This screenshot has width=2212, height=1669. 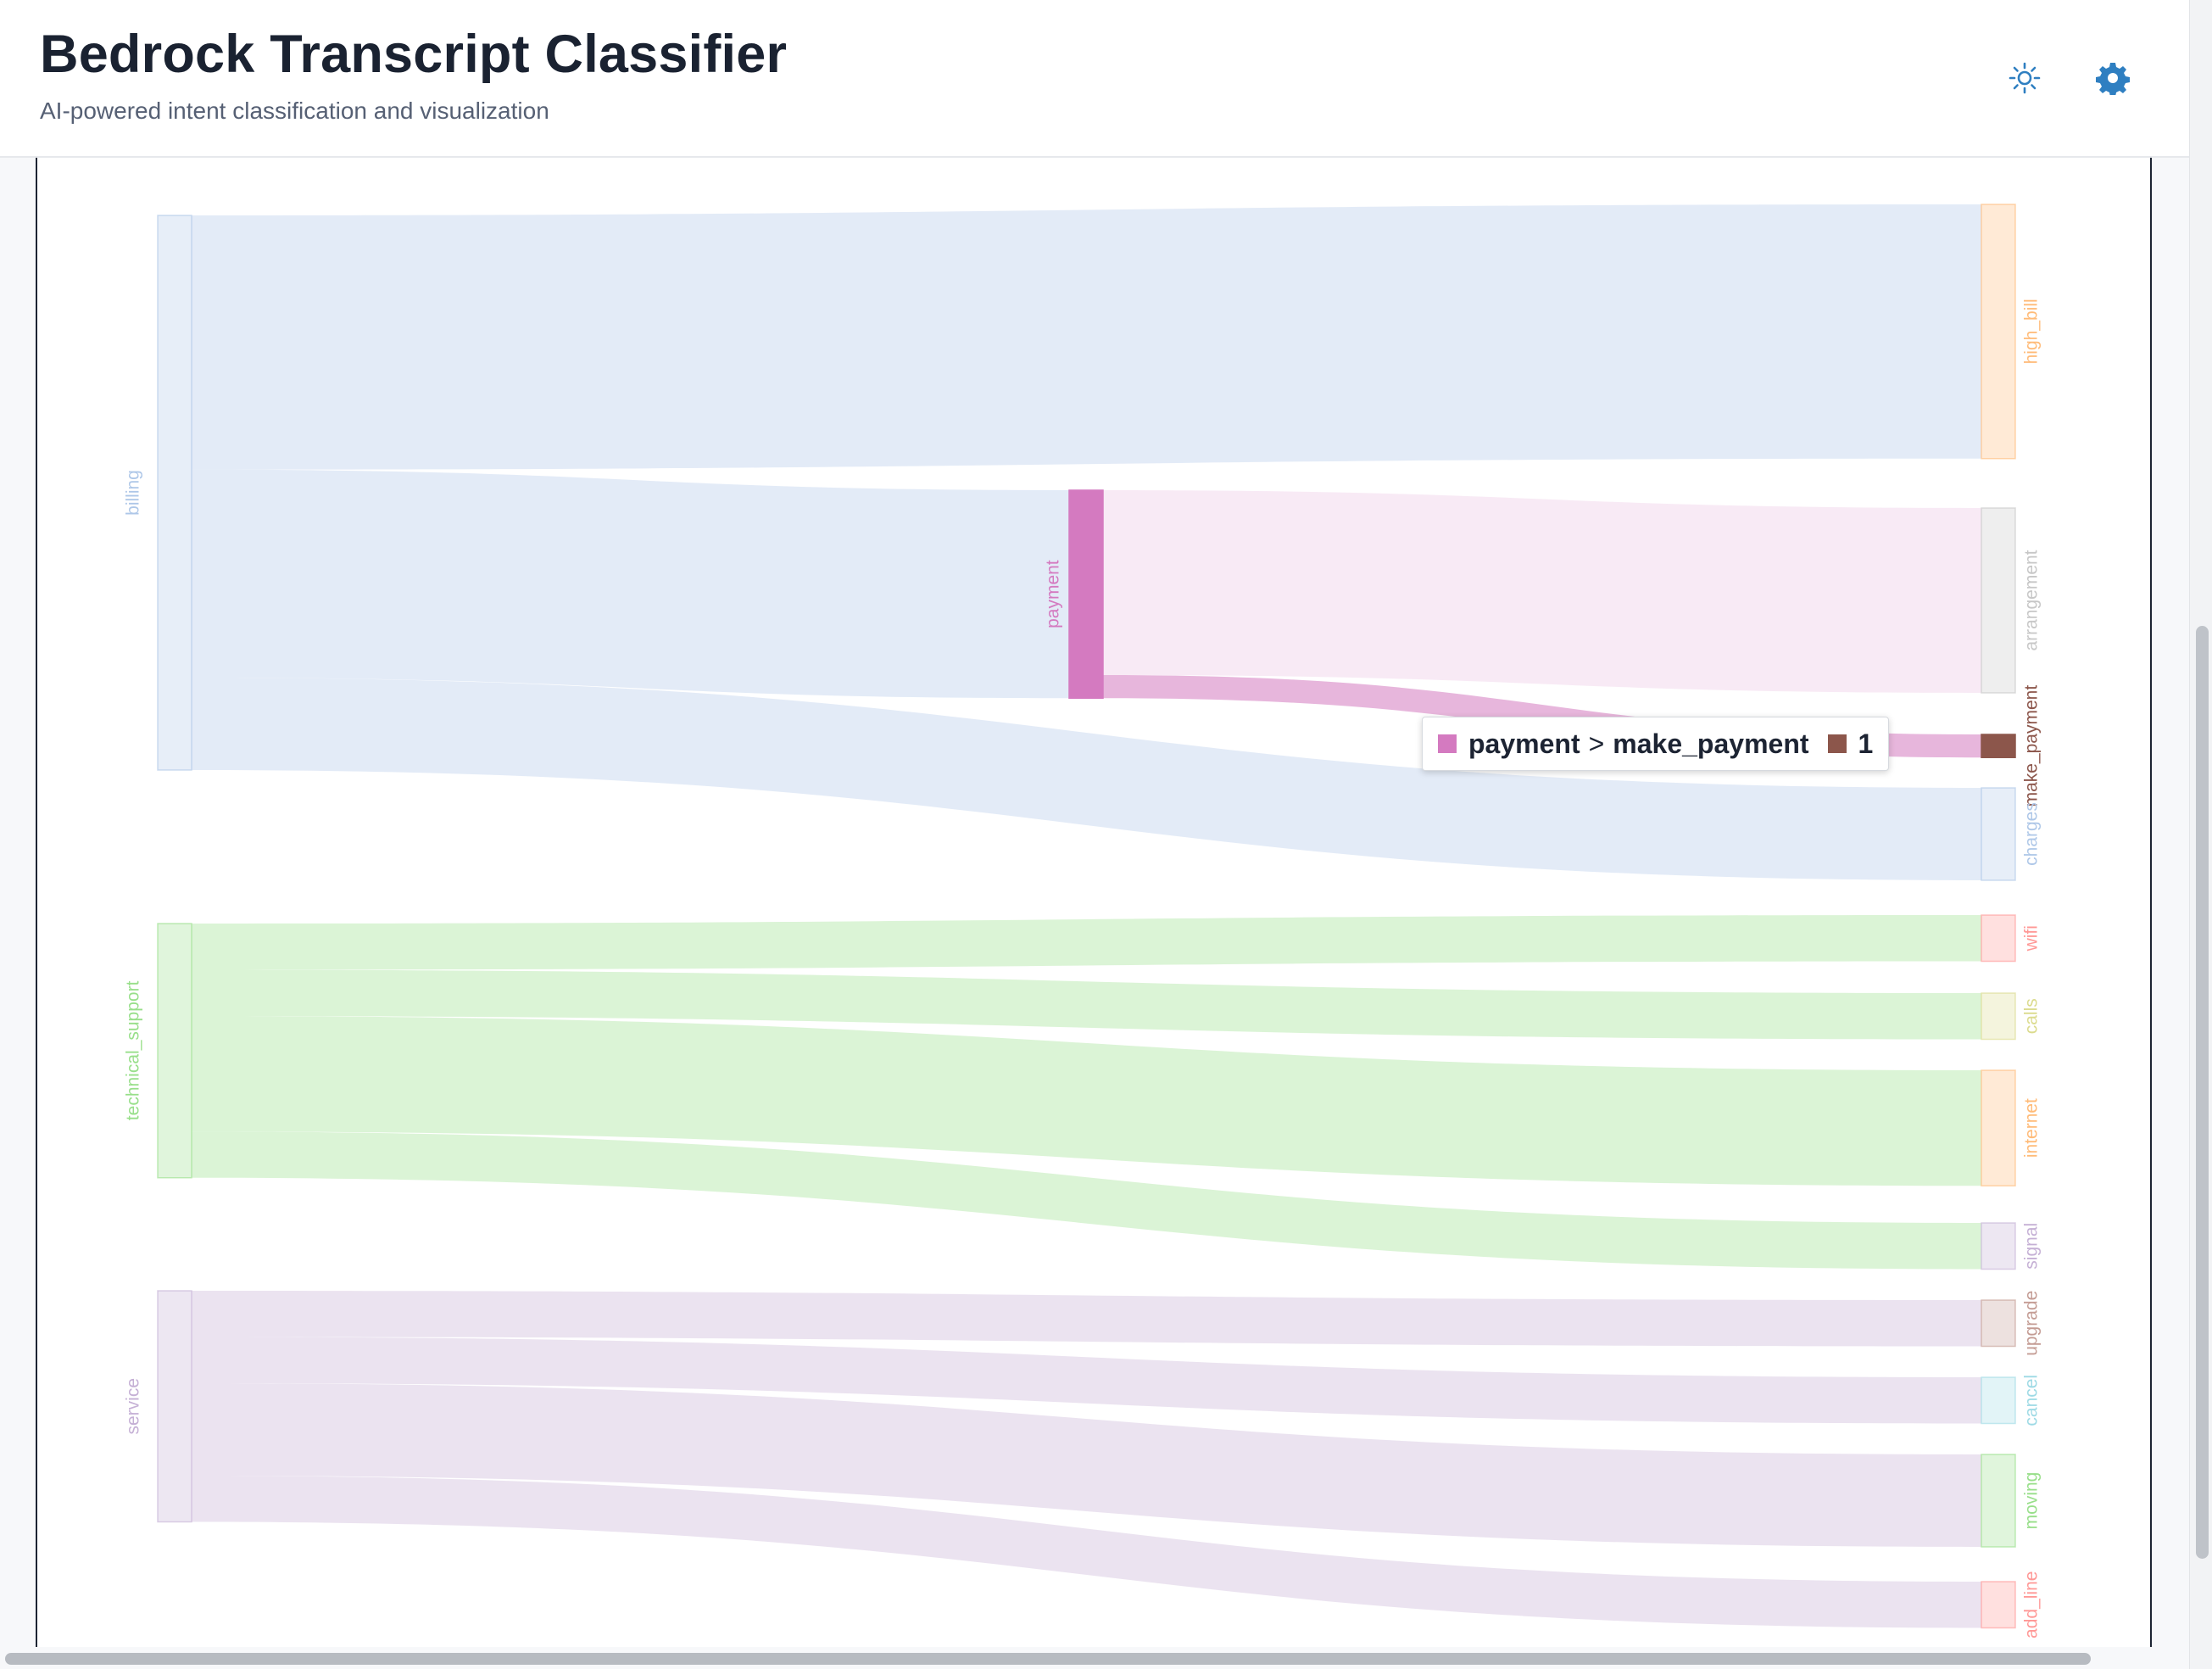 What do you see at coordinates (1998, 1605) in the screenshot?
I see `node-add_line` at bounding box center [1998, 1605].